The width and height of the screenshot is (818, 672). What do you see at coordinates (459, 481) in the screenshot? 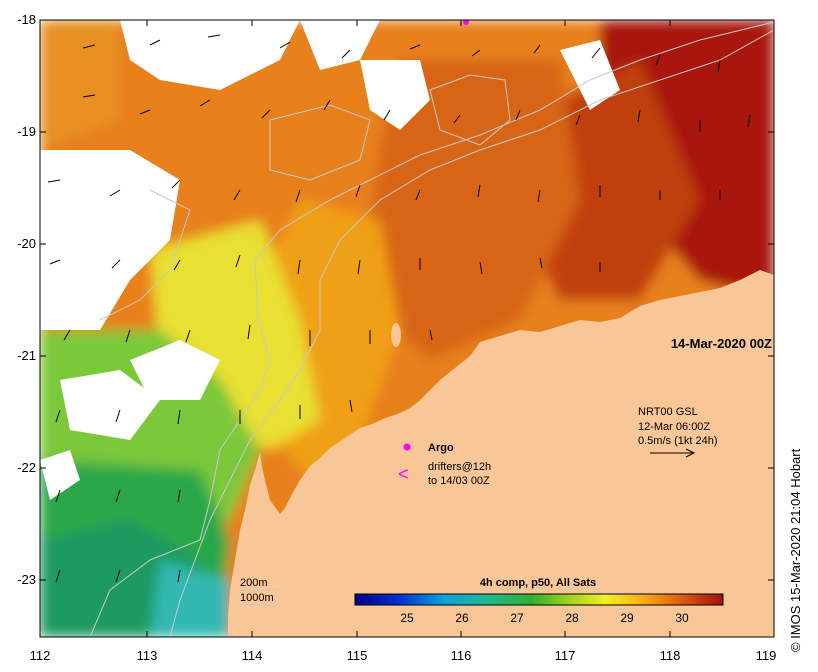
I see `drifters-label-line2: to 14/03 00Z` at bounding box center [459, 481].